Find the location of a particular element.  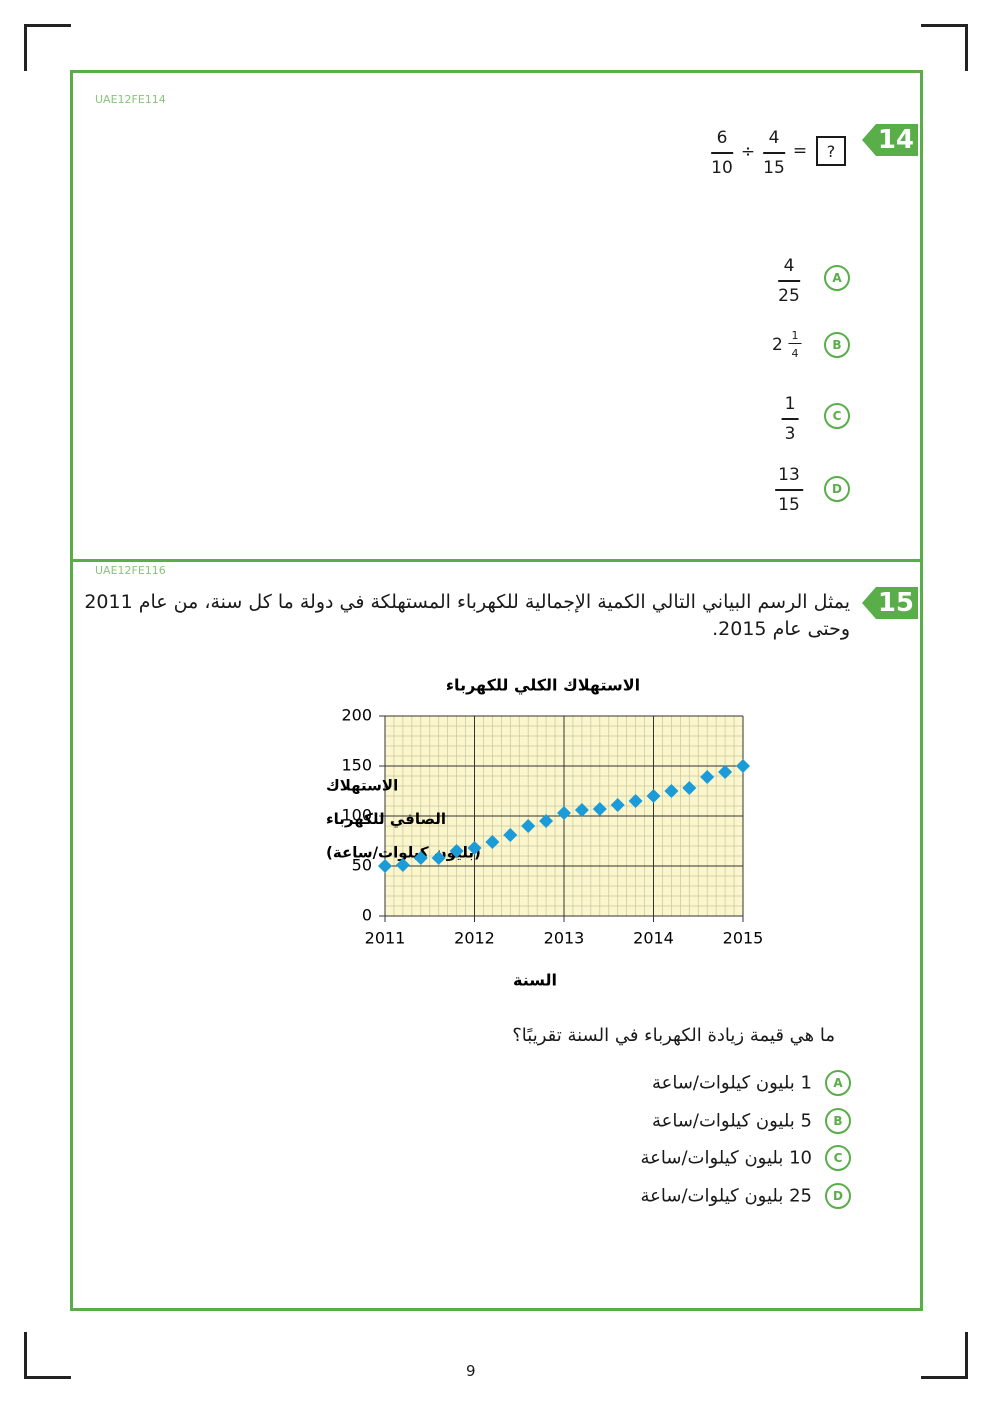

question-code: UAE12FE114 is located at coordinates (130, 99).